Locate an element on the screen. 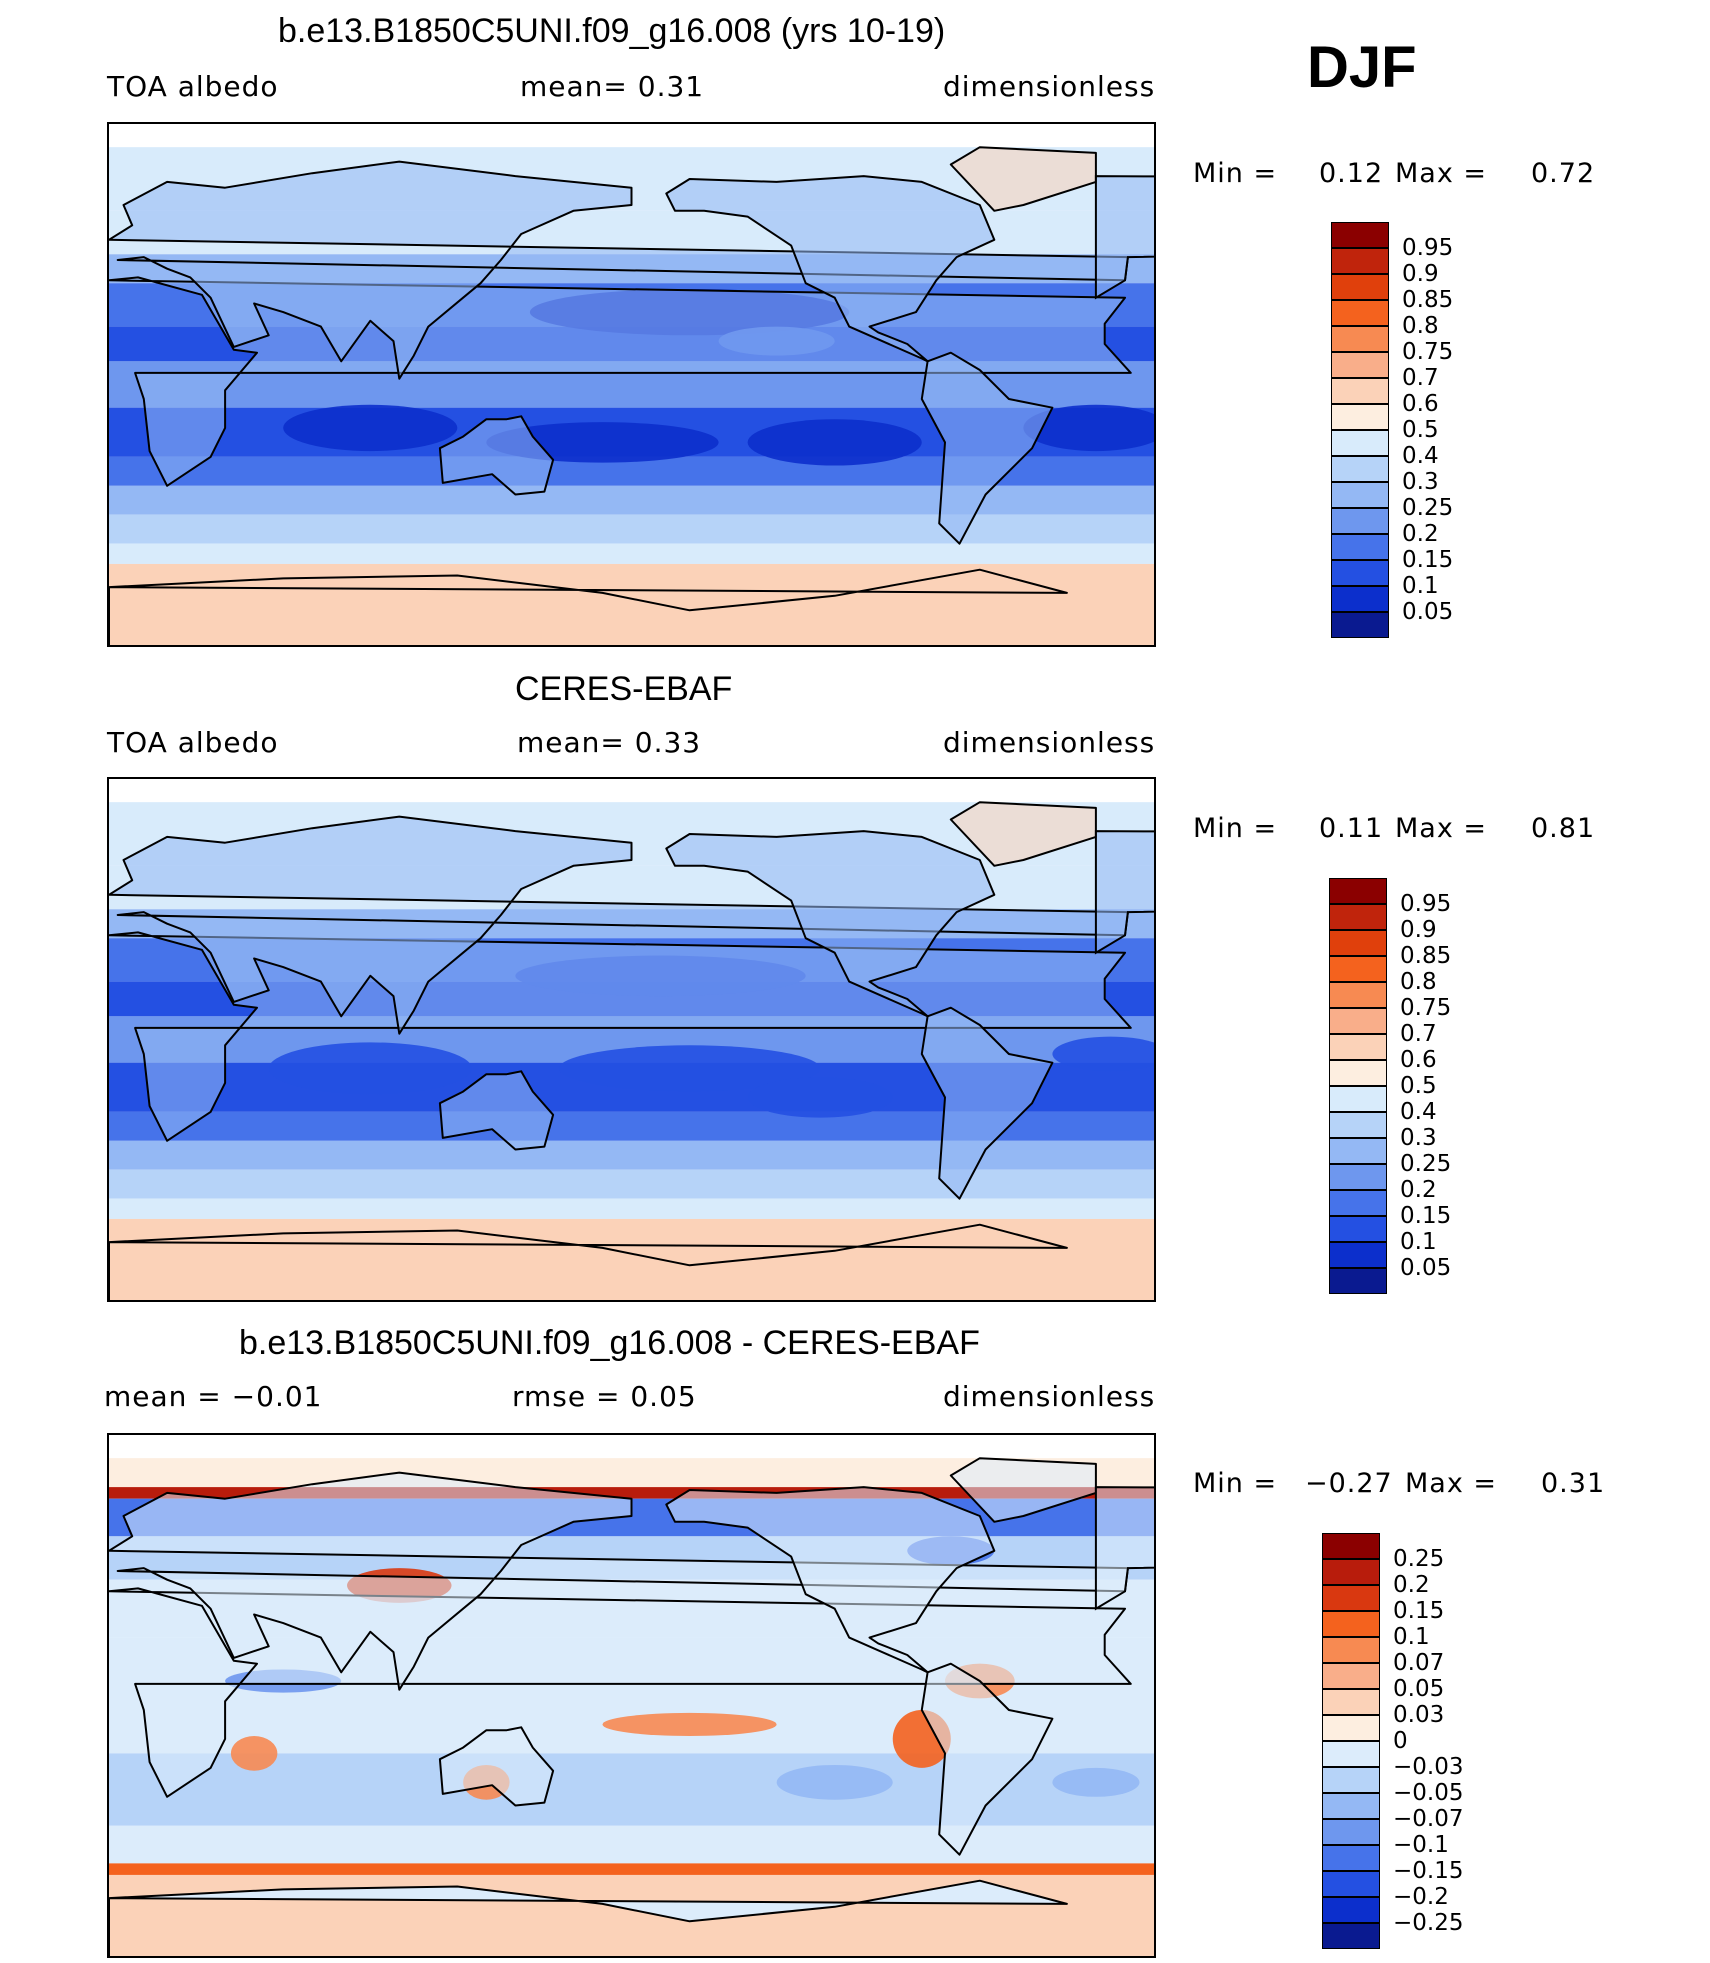 Image resolution: width=1710 pixels, height=1963 pixels. colorbar-tick-label: −0.15 is located at coordinates (1428, 1871).